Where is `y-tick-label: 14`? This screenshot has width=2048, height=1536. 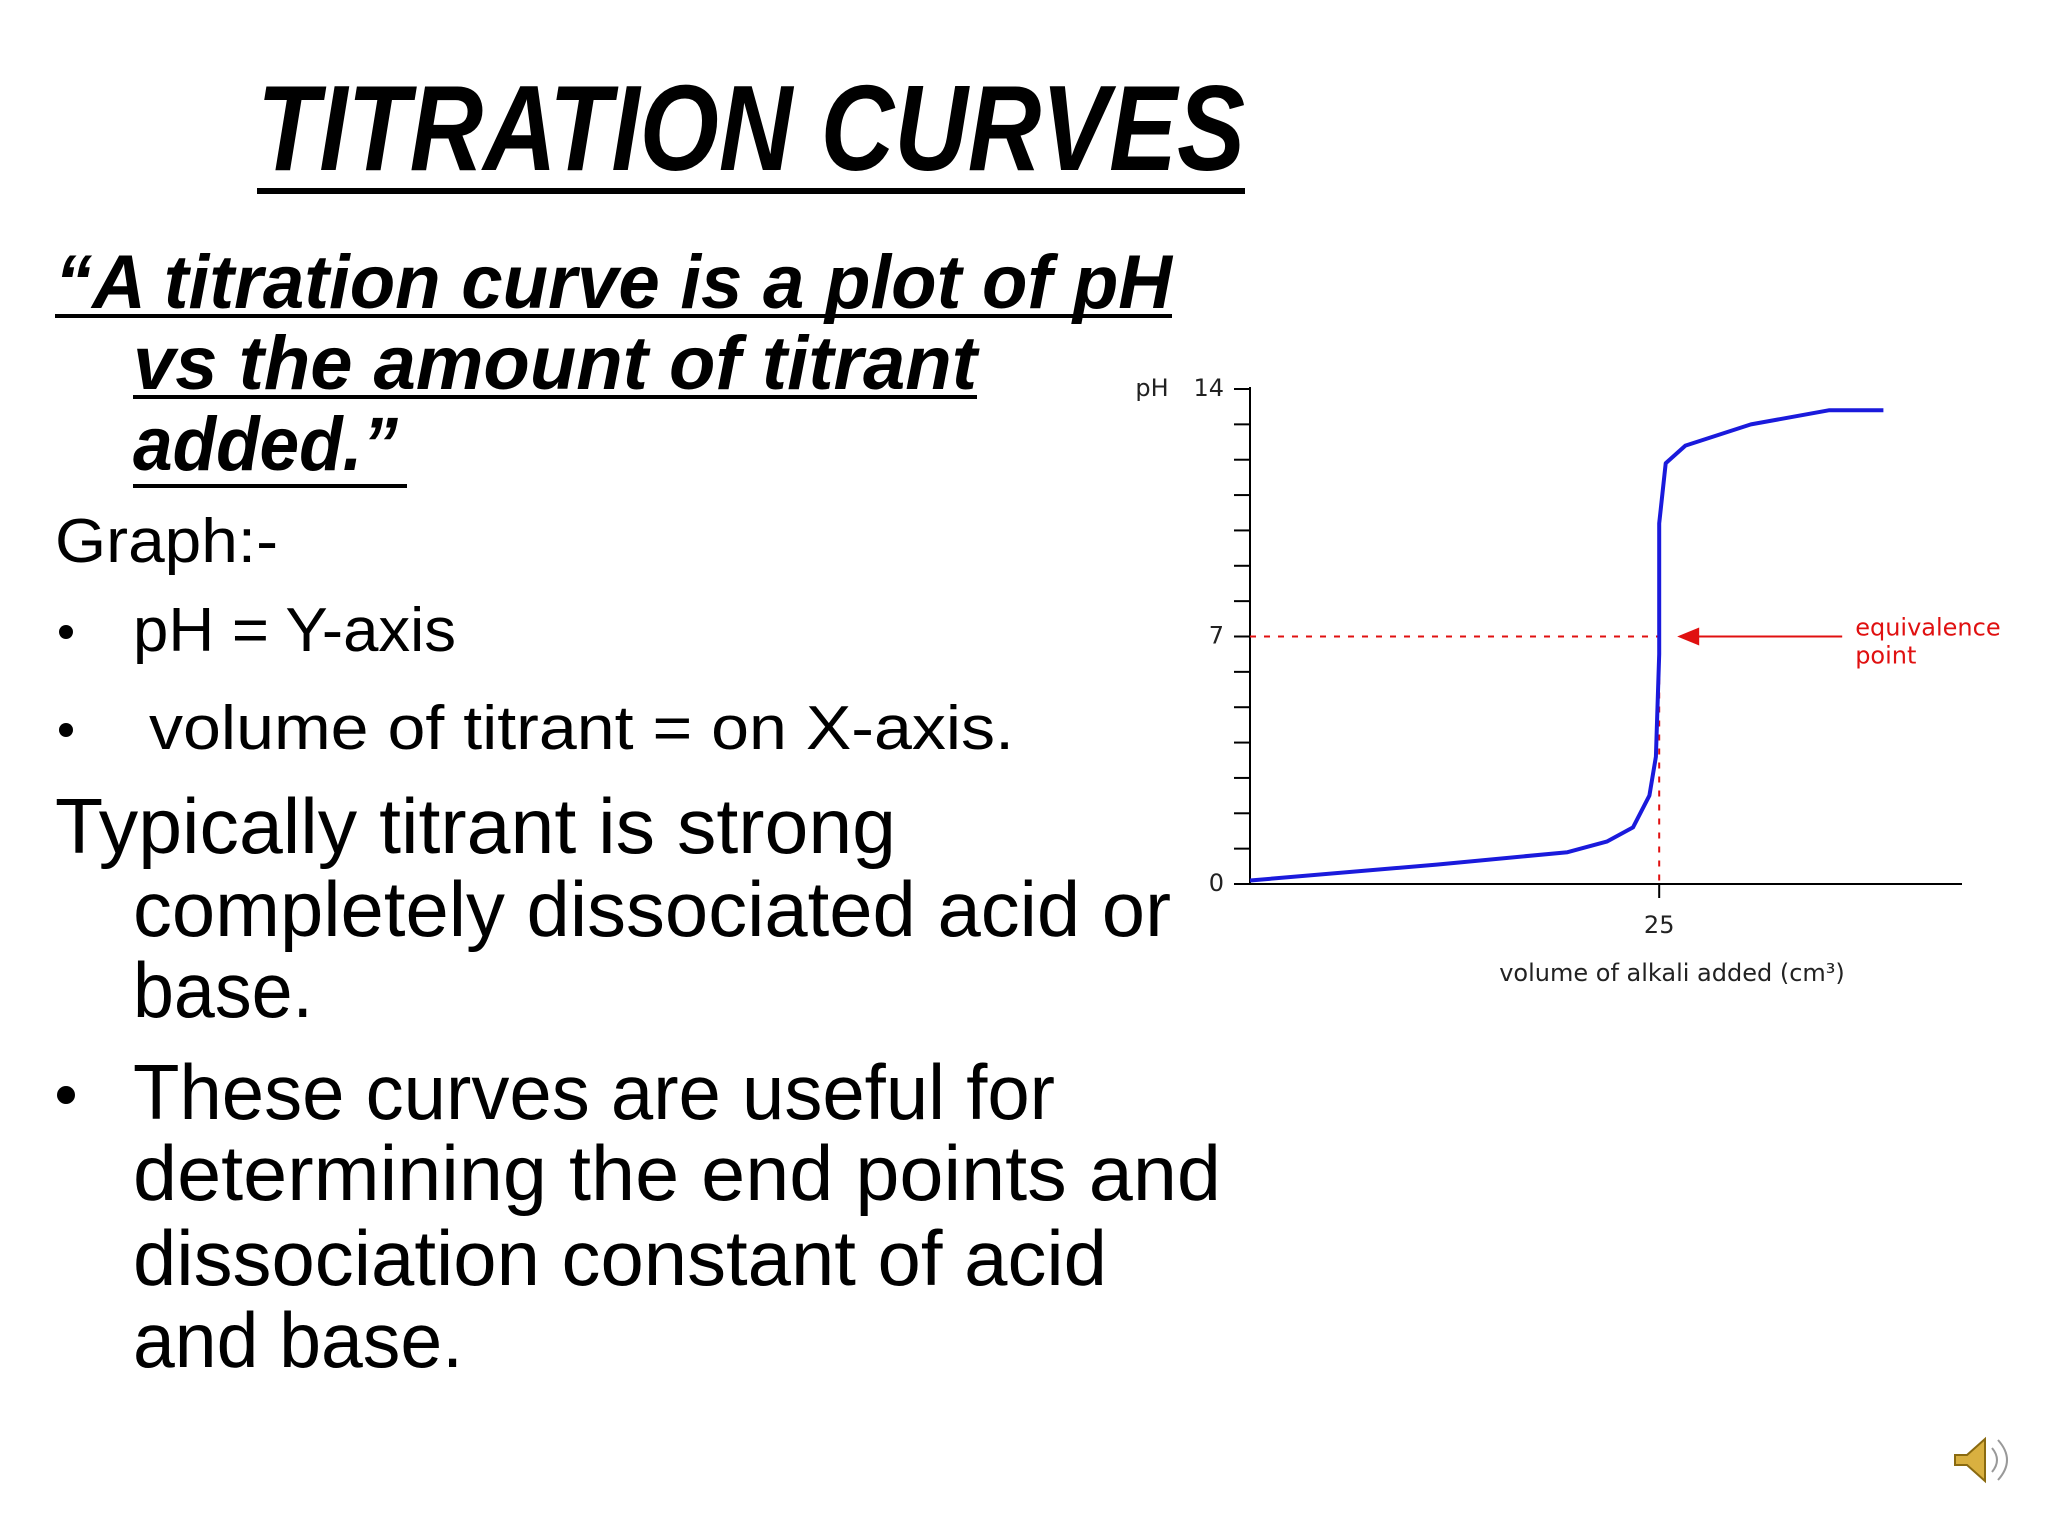 y-tick-label: 14 is located at coordinates (1208, 388).